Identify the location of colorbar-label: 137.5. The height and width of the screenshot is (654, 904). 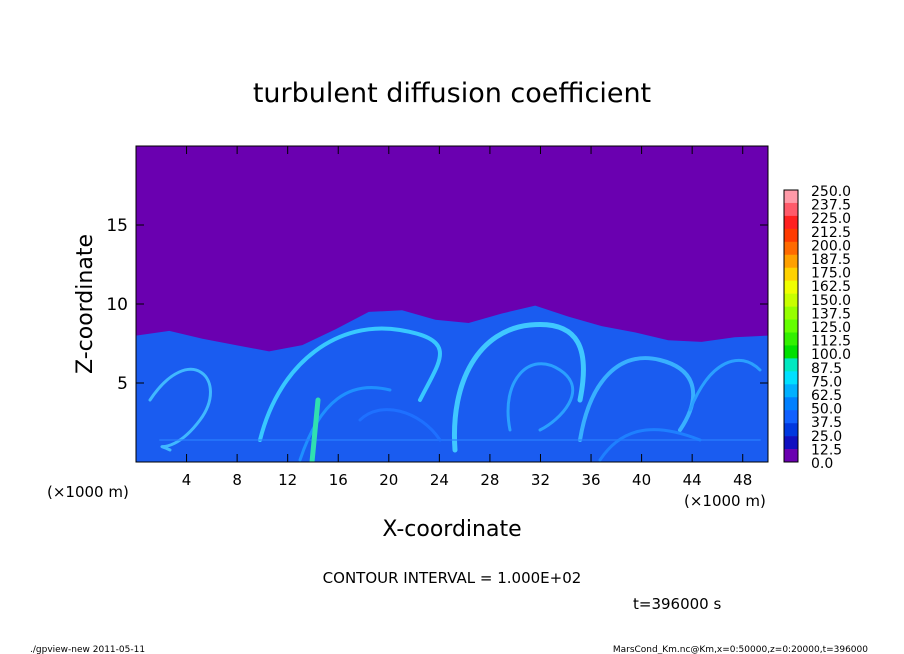
(831, 314).